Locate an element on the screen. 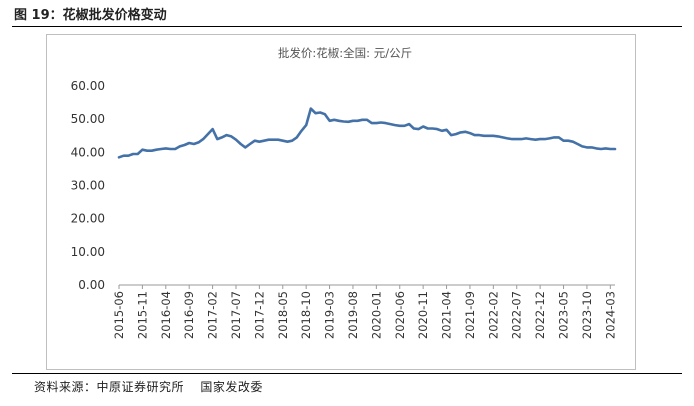  series-layer is located at coordinates (367, 133).